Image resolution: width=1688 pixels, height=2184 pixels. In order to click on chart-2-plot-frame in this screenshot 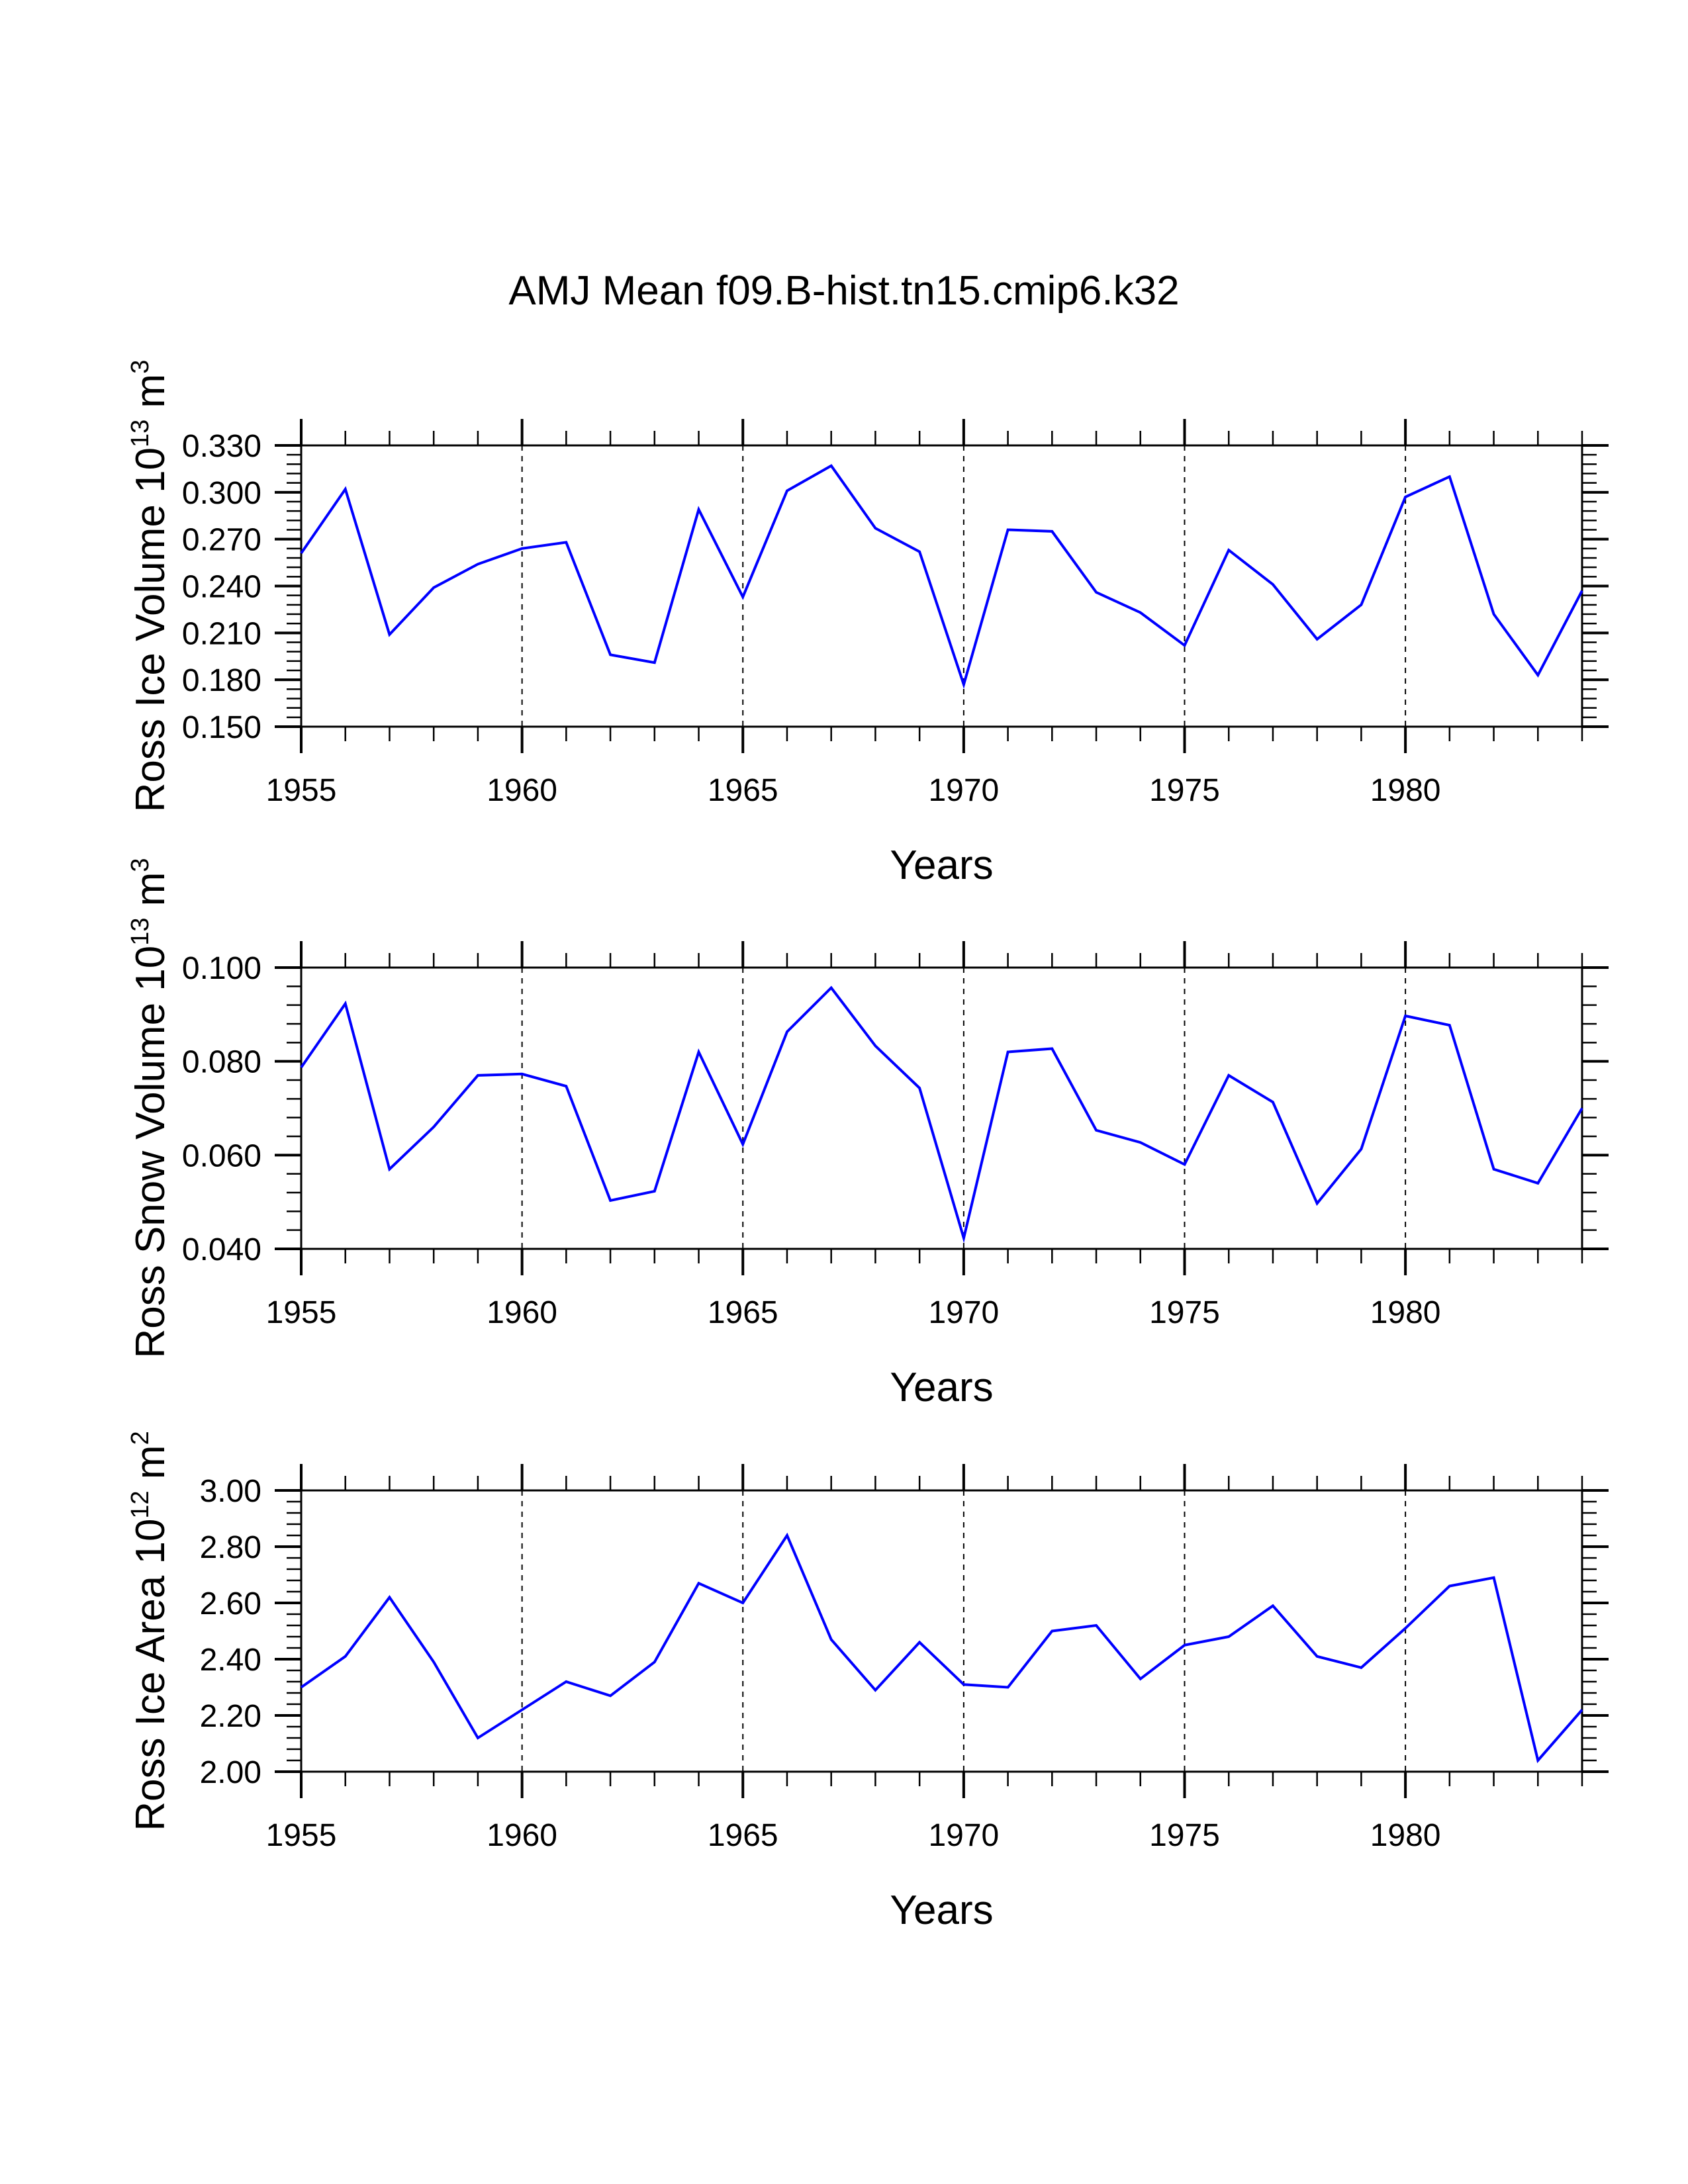, I will do `click(941, 1108)`.